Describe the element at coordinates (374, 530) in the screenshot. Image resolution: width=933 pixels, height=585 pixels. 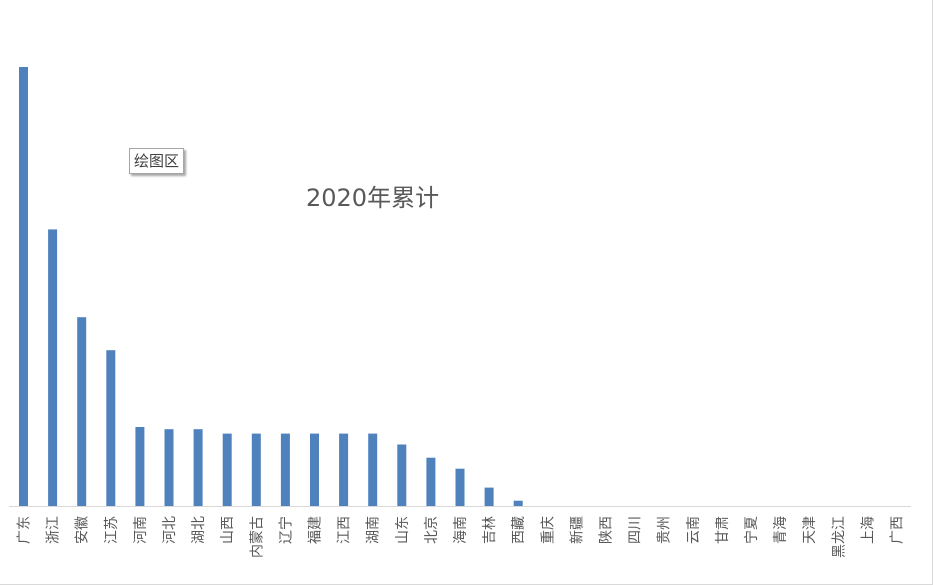
I see `x-tick-label: 湖南` at that location.